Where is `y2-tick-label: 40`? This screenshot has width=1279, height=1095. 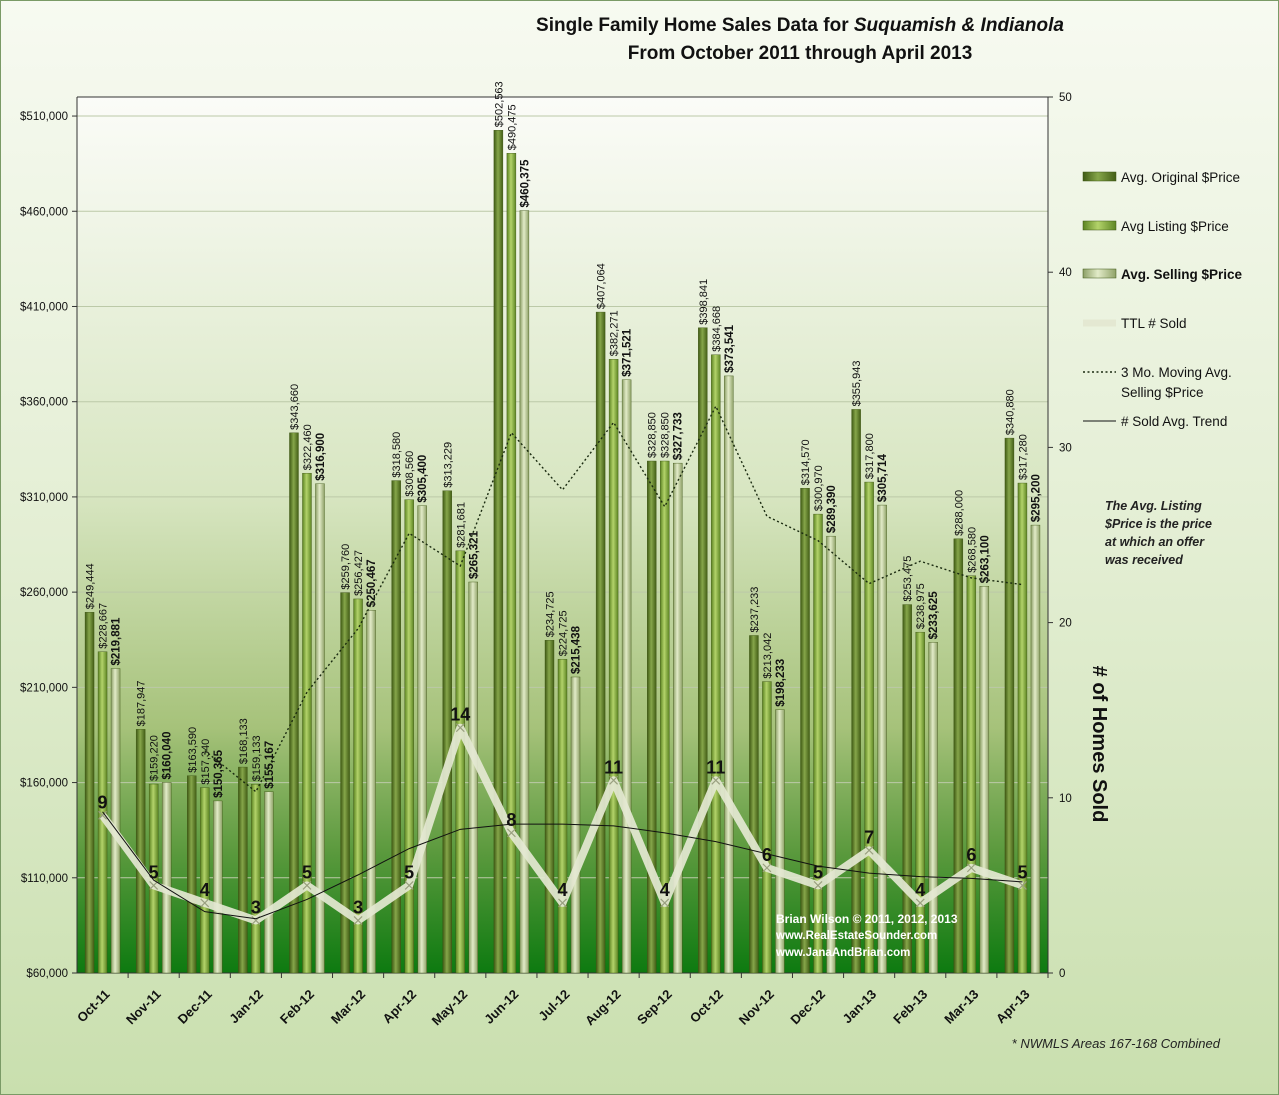 y2-tick-label: 40 is located at coordinates (1065, 273).